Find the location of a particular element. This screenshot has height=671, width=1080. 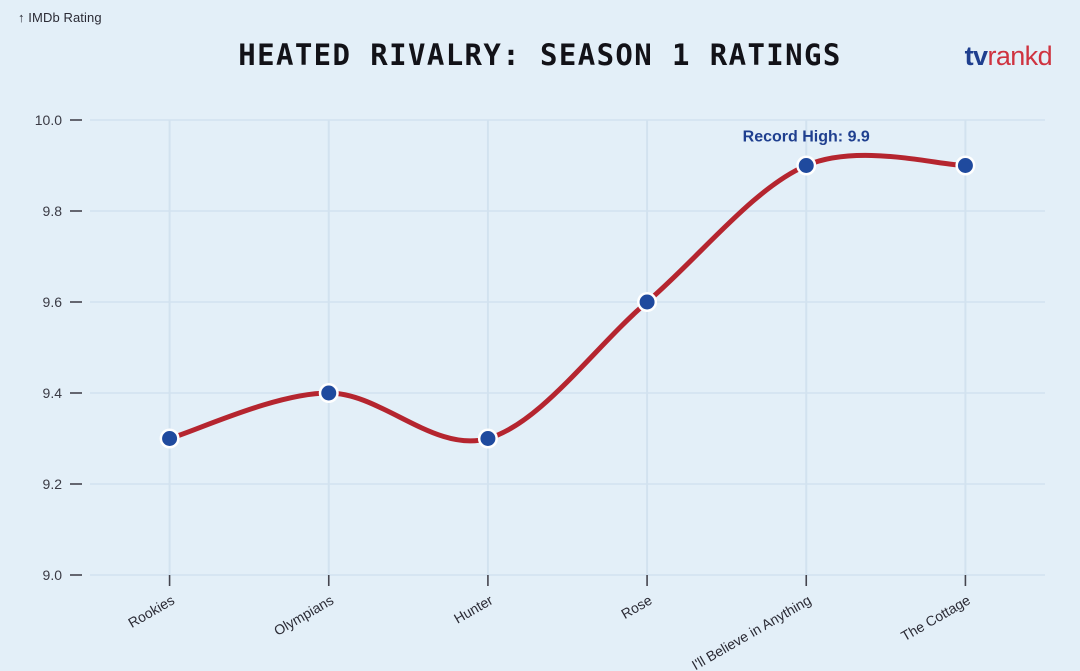

logo-text-primary: tv is located at coordinates (976, 56).